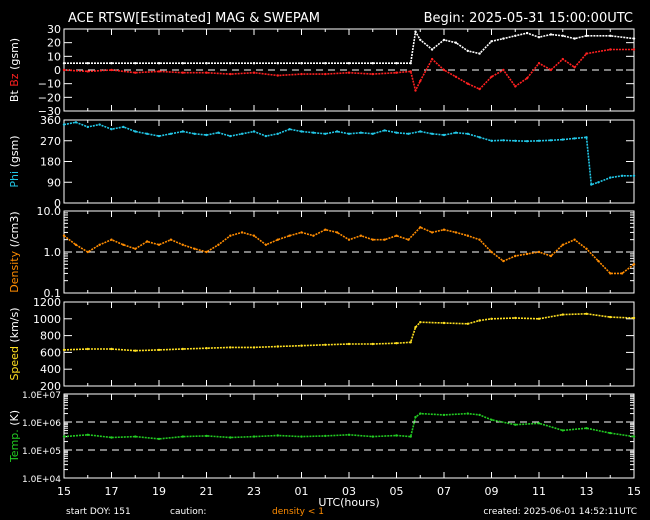  Describe the element at coordinates (207, 491) in the screenshot. I see `x-tick-label: 21` at that location.